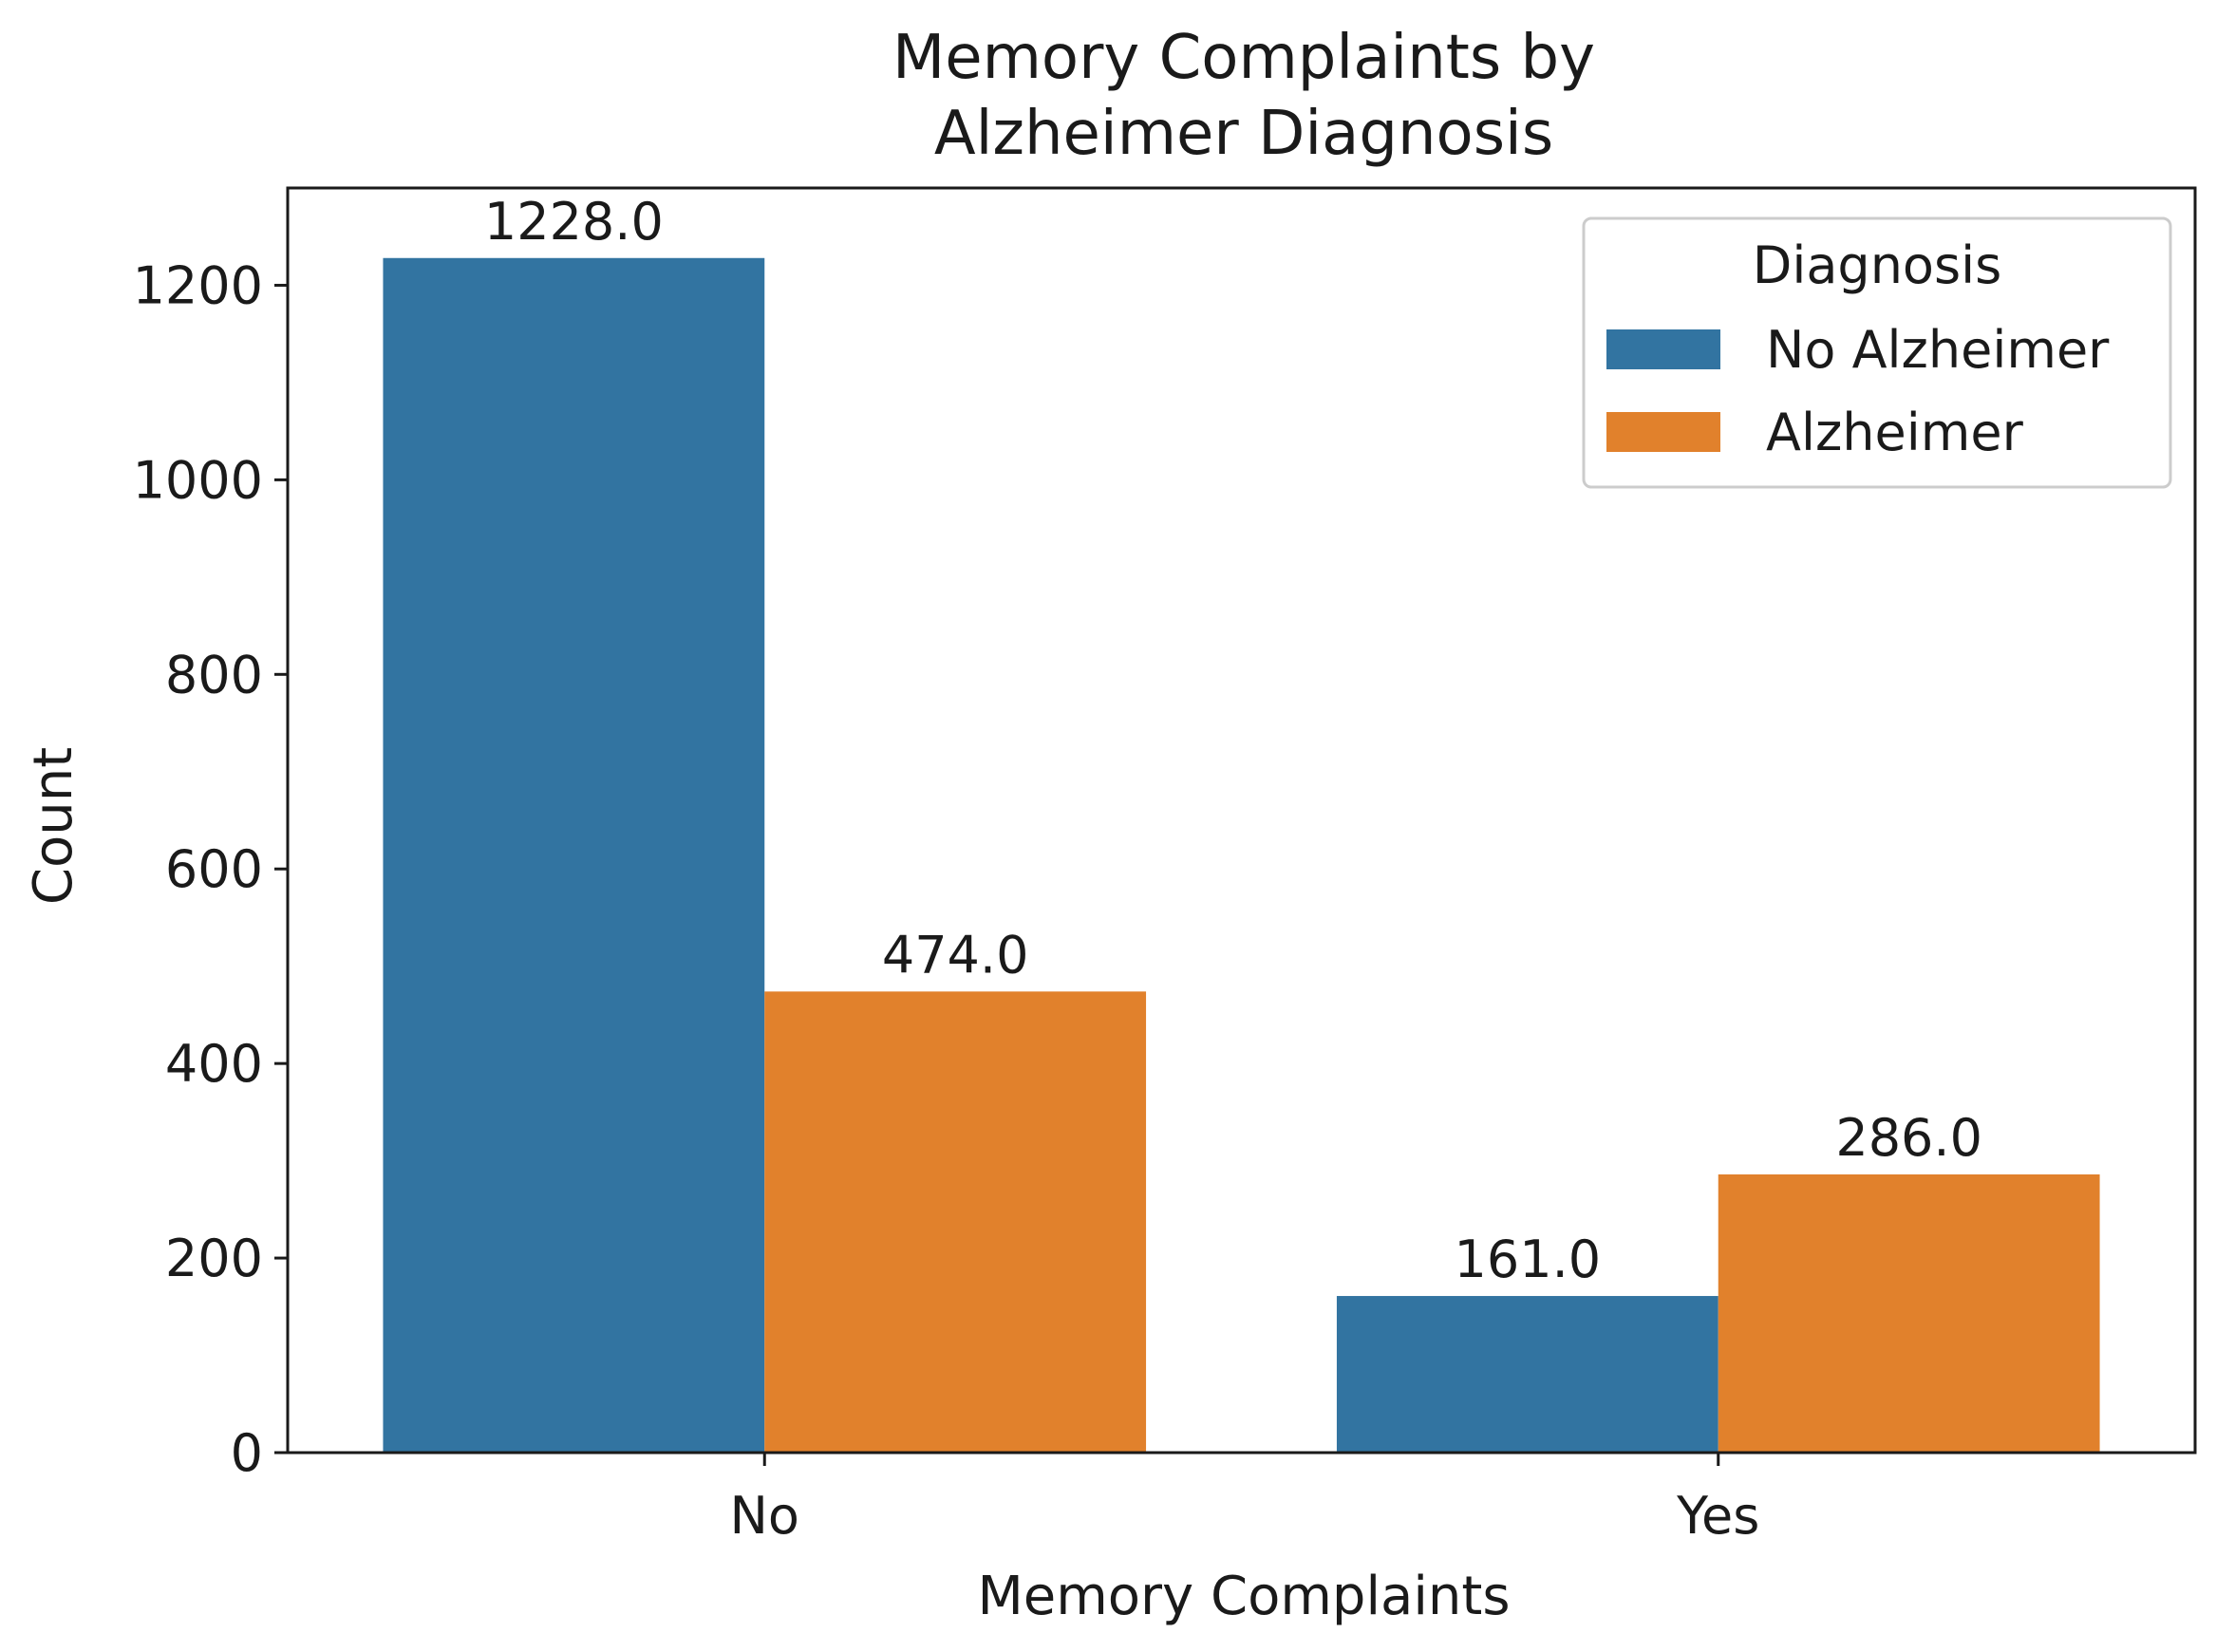  Describe the element at coordinates (214, 869) in the screenshot. I see `y-tick-label-600: 600` at that location.